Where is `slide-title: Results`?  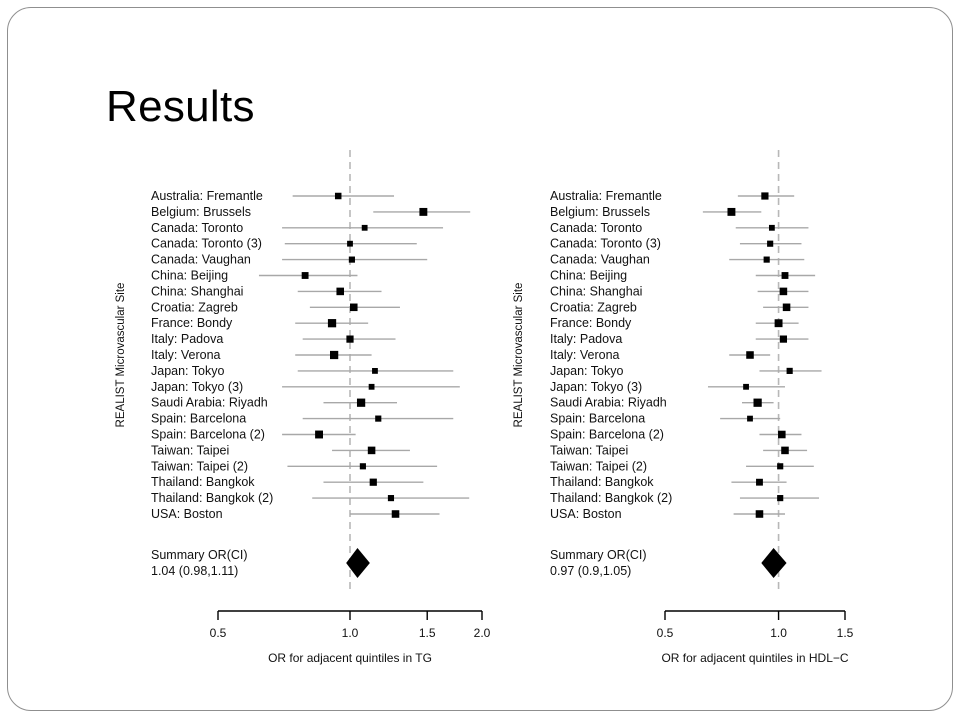
slide-title: Results is located at coordinates (180, 106).